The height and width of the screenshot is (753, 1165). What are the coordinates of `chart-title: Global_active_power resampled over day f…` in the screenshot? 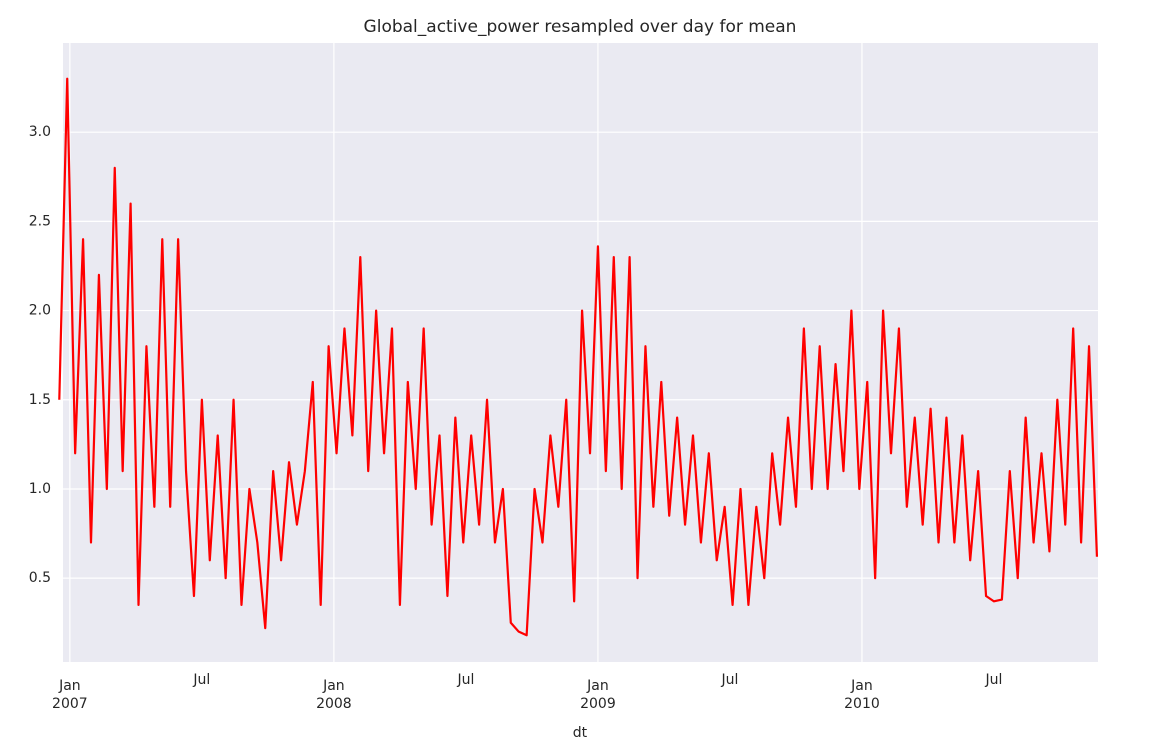 It's located at (580, 27).